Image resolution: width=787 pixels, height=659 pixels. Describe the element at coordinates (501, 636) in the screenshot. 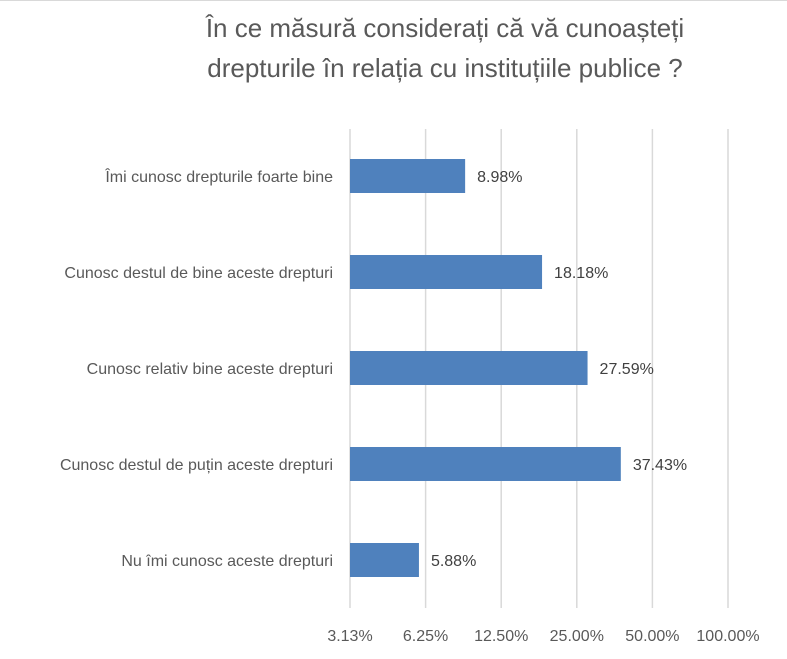

I see `x-tick-label: 12.50%` at that location.